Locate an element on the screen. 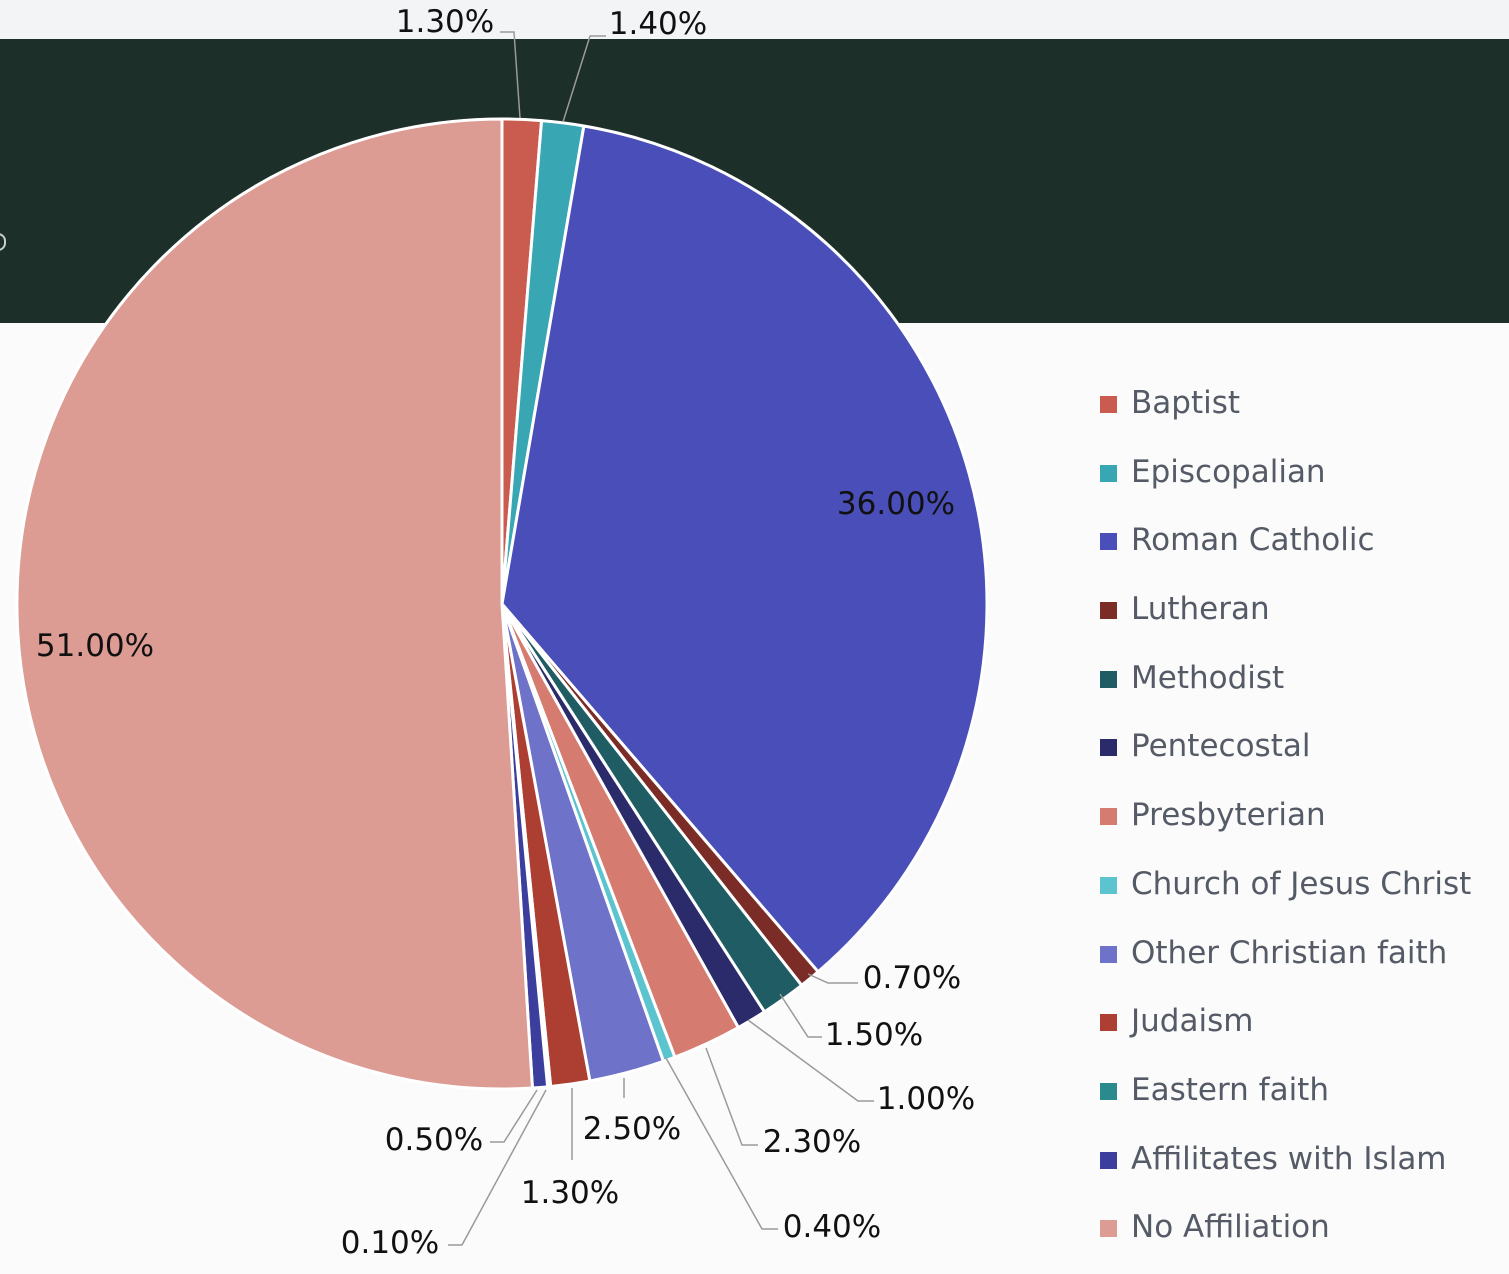 This screenshot has height=1274, width=1509. legend-label: Methodist is located at coordinates (1208, 677).